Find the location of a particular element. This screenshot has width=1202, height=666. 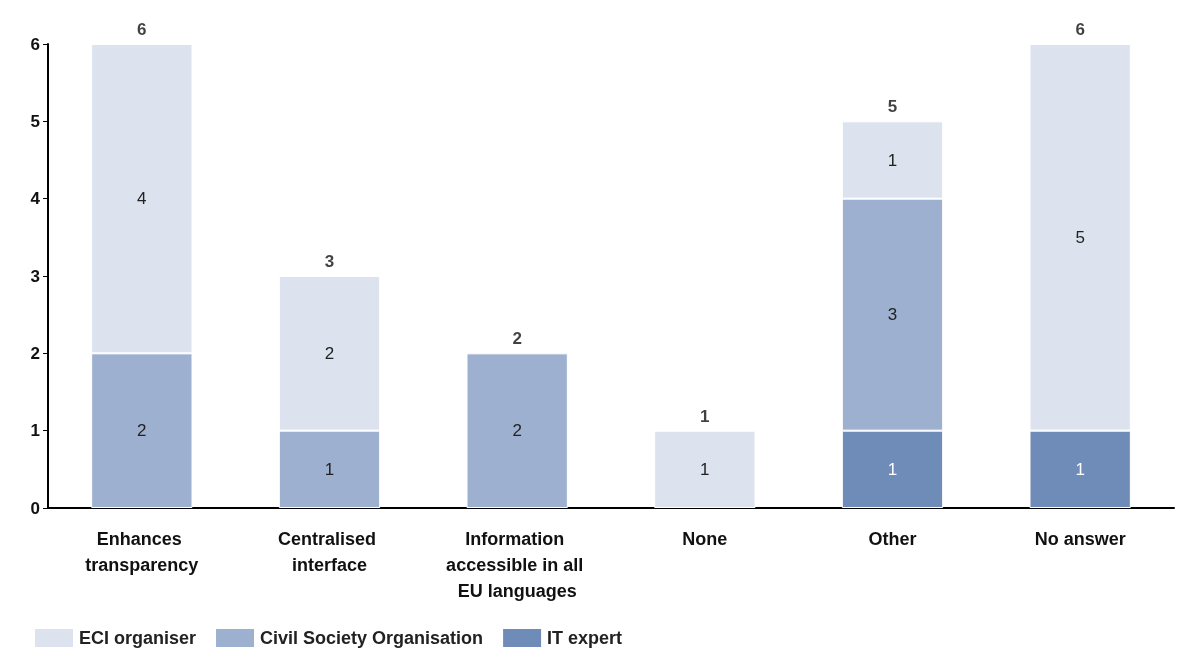

data-label: 4 is located at coordinates (142, 199).